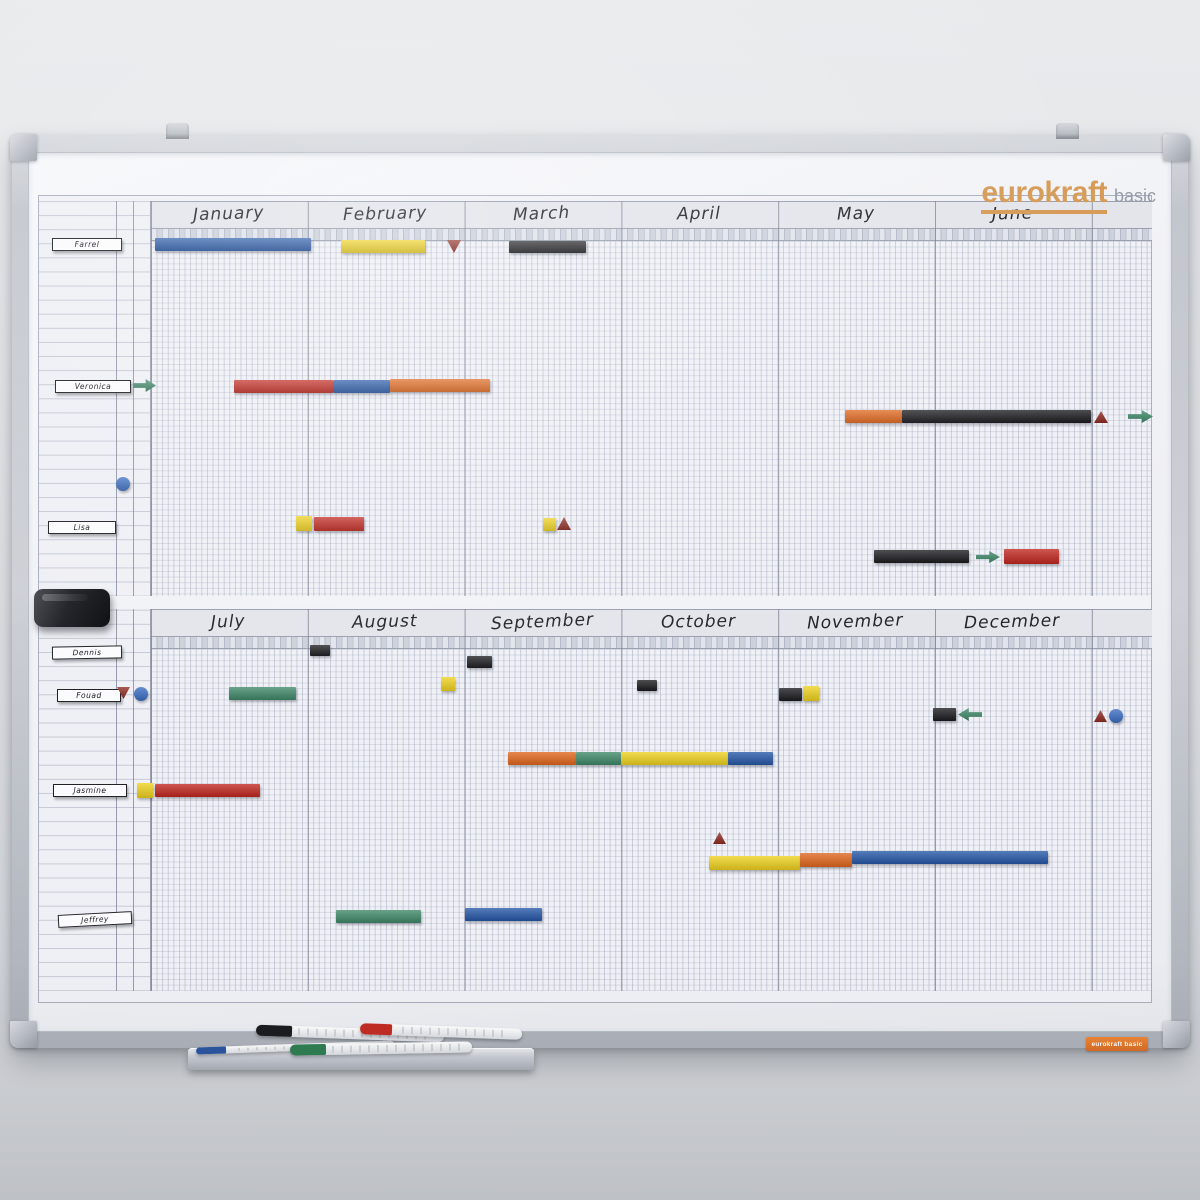 This screenshot has height=1200, width=1200. I want to click on month-label: January, so click(228, 214).